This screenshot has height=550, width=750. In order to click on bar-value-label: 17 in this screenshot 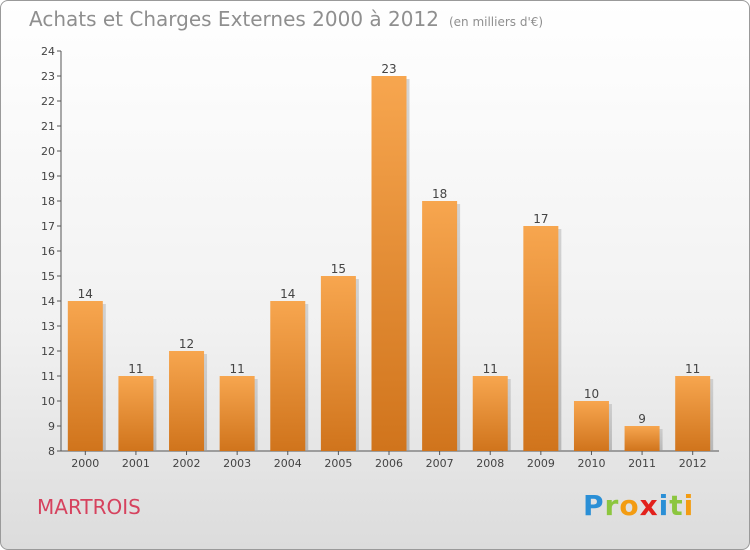, I will do `click(540, 219)`.